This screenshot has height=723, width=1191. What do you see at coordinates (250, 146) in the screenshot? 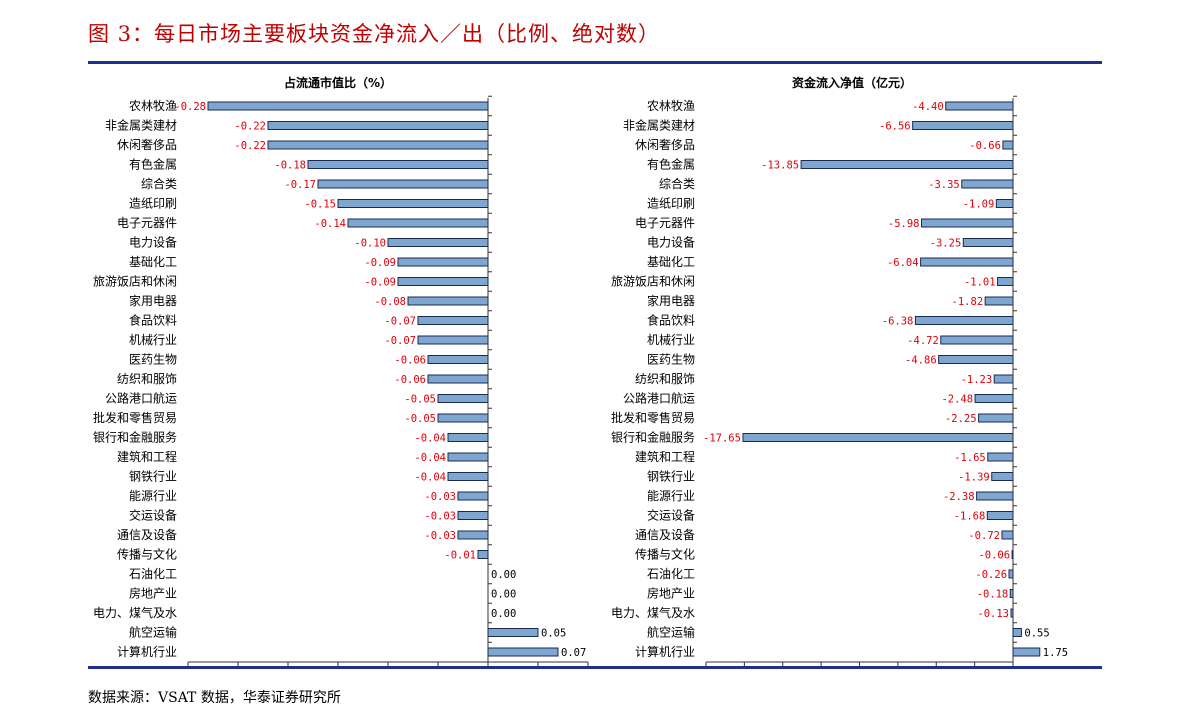
I see `share-value-label: -0.22` at bounding box center [250, 146].